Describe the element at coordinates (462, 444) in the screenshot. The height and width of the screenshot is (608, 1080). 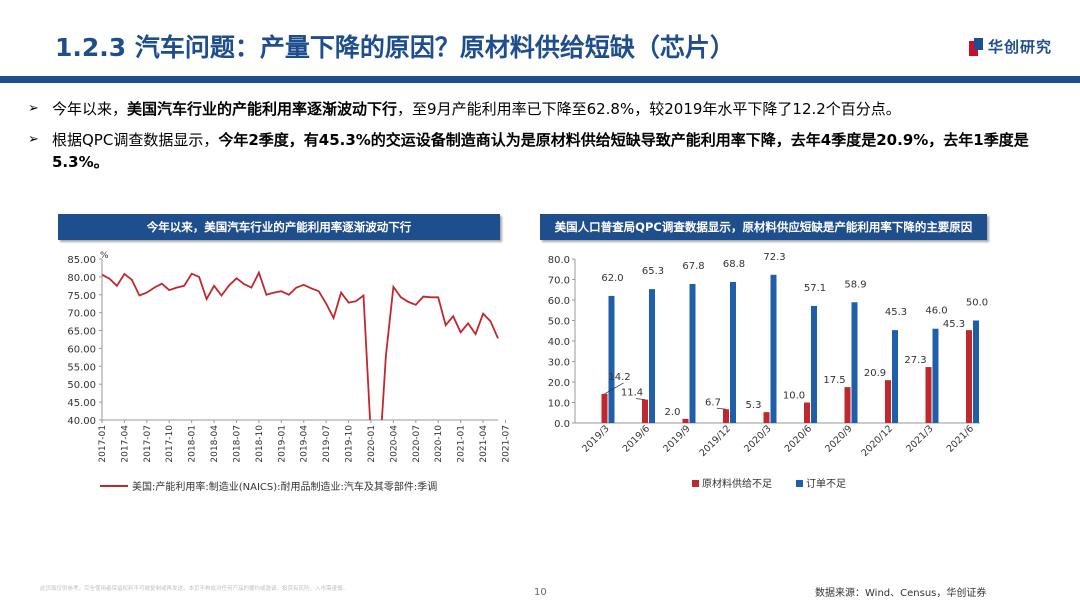
I see `x-tick-label: 2021-01` at that location.